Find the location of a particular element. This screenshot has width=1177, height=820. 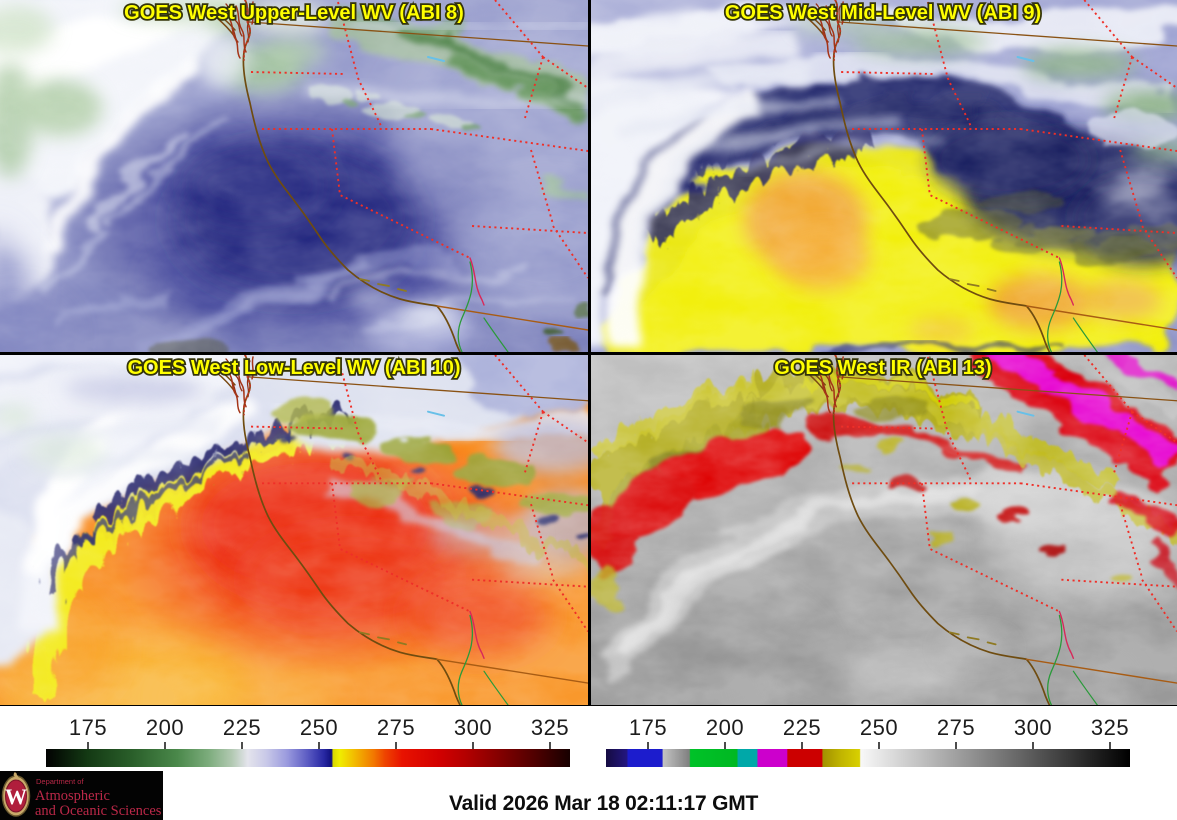

svg-text: W is located at coordinates (16, 796).